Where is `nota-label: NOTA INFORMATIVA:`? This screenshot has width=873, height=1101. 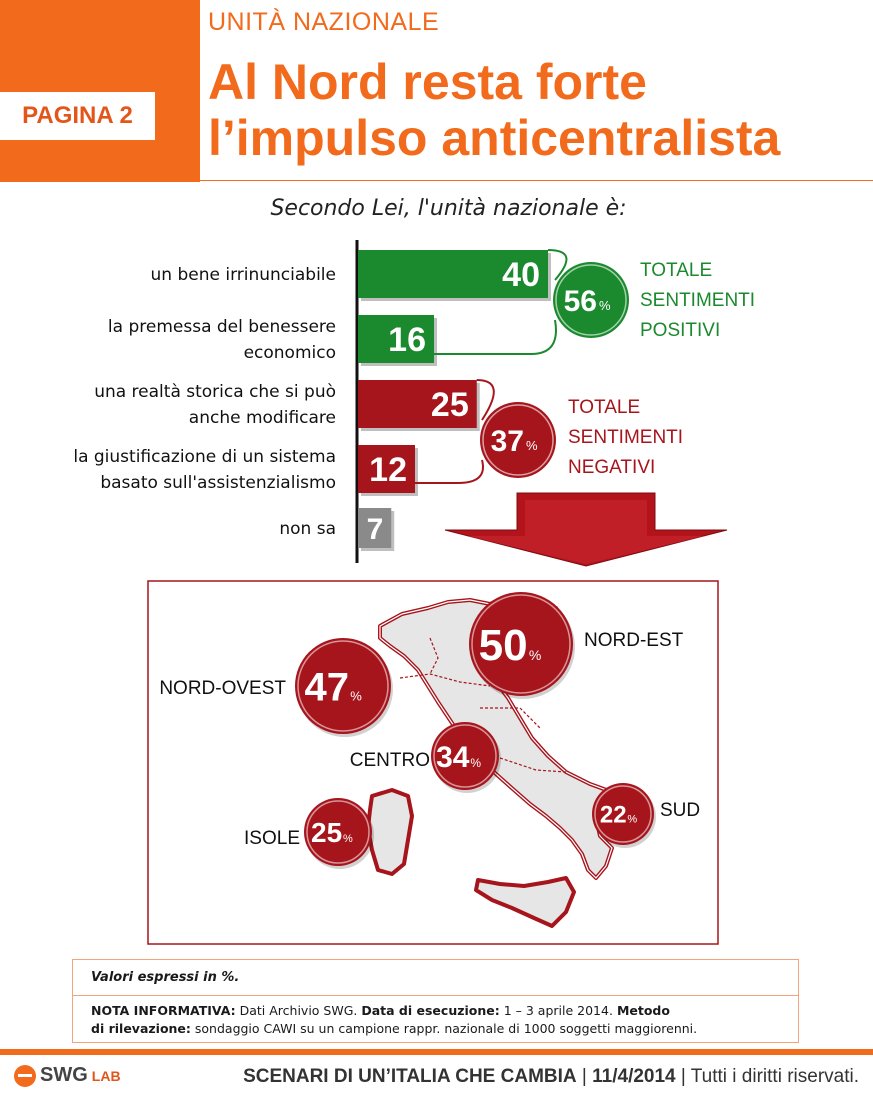
nota-label: NOTA INFORMATIVA: is located at coordinates (163, 1010).